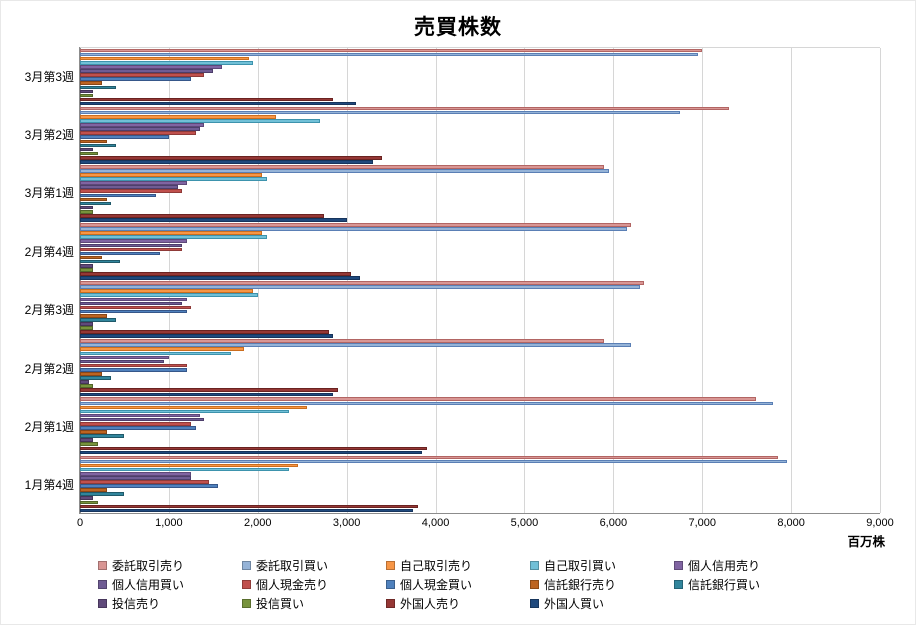 This screenshot has height=625, width=916. I want to click on legend-item: 信託銀行買い, so click(746, 584).